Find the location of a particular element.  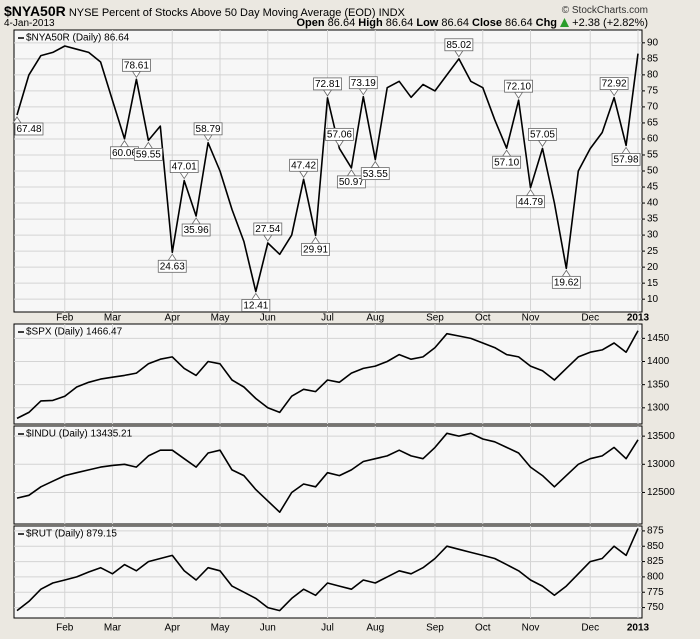

data-label: 44.79 is located at coordinates (530, 202).